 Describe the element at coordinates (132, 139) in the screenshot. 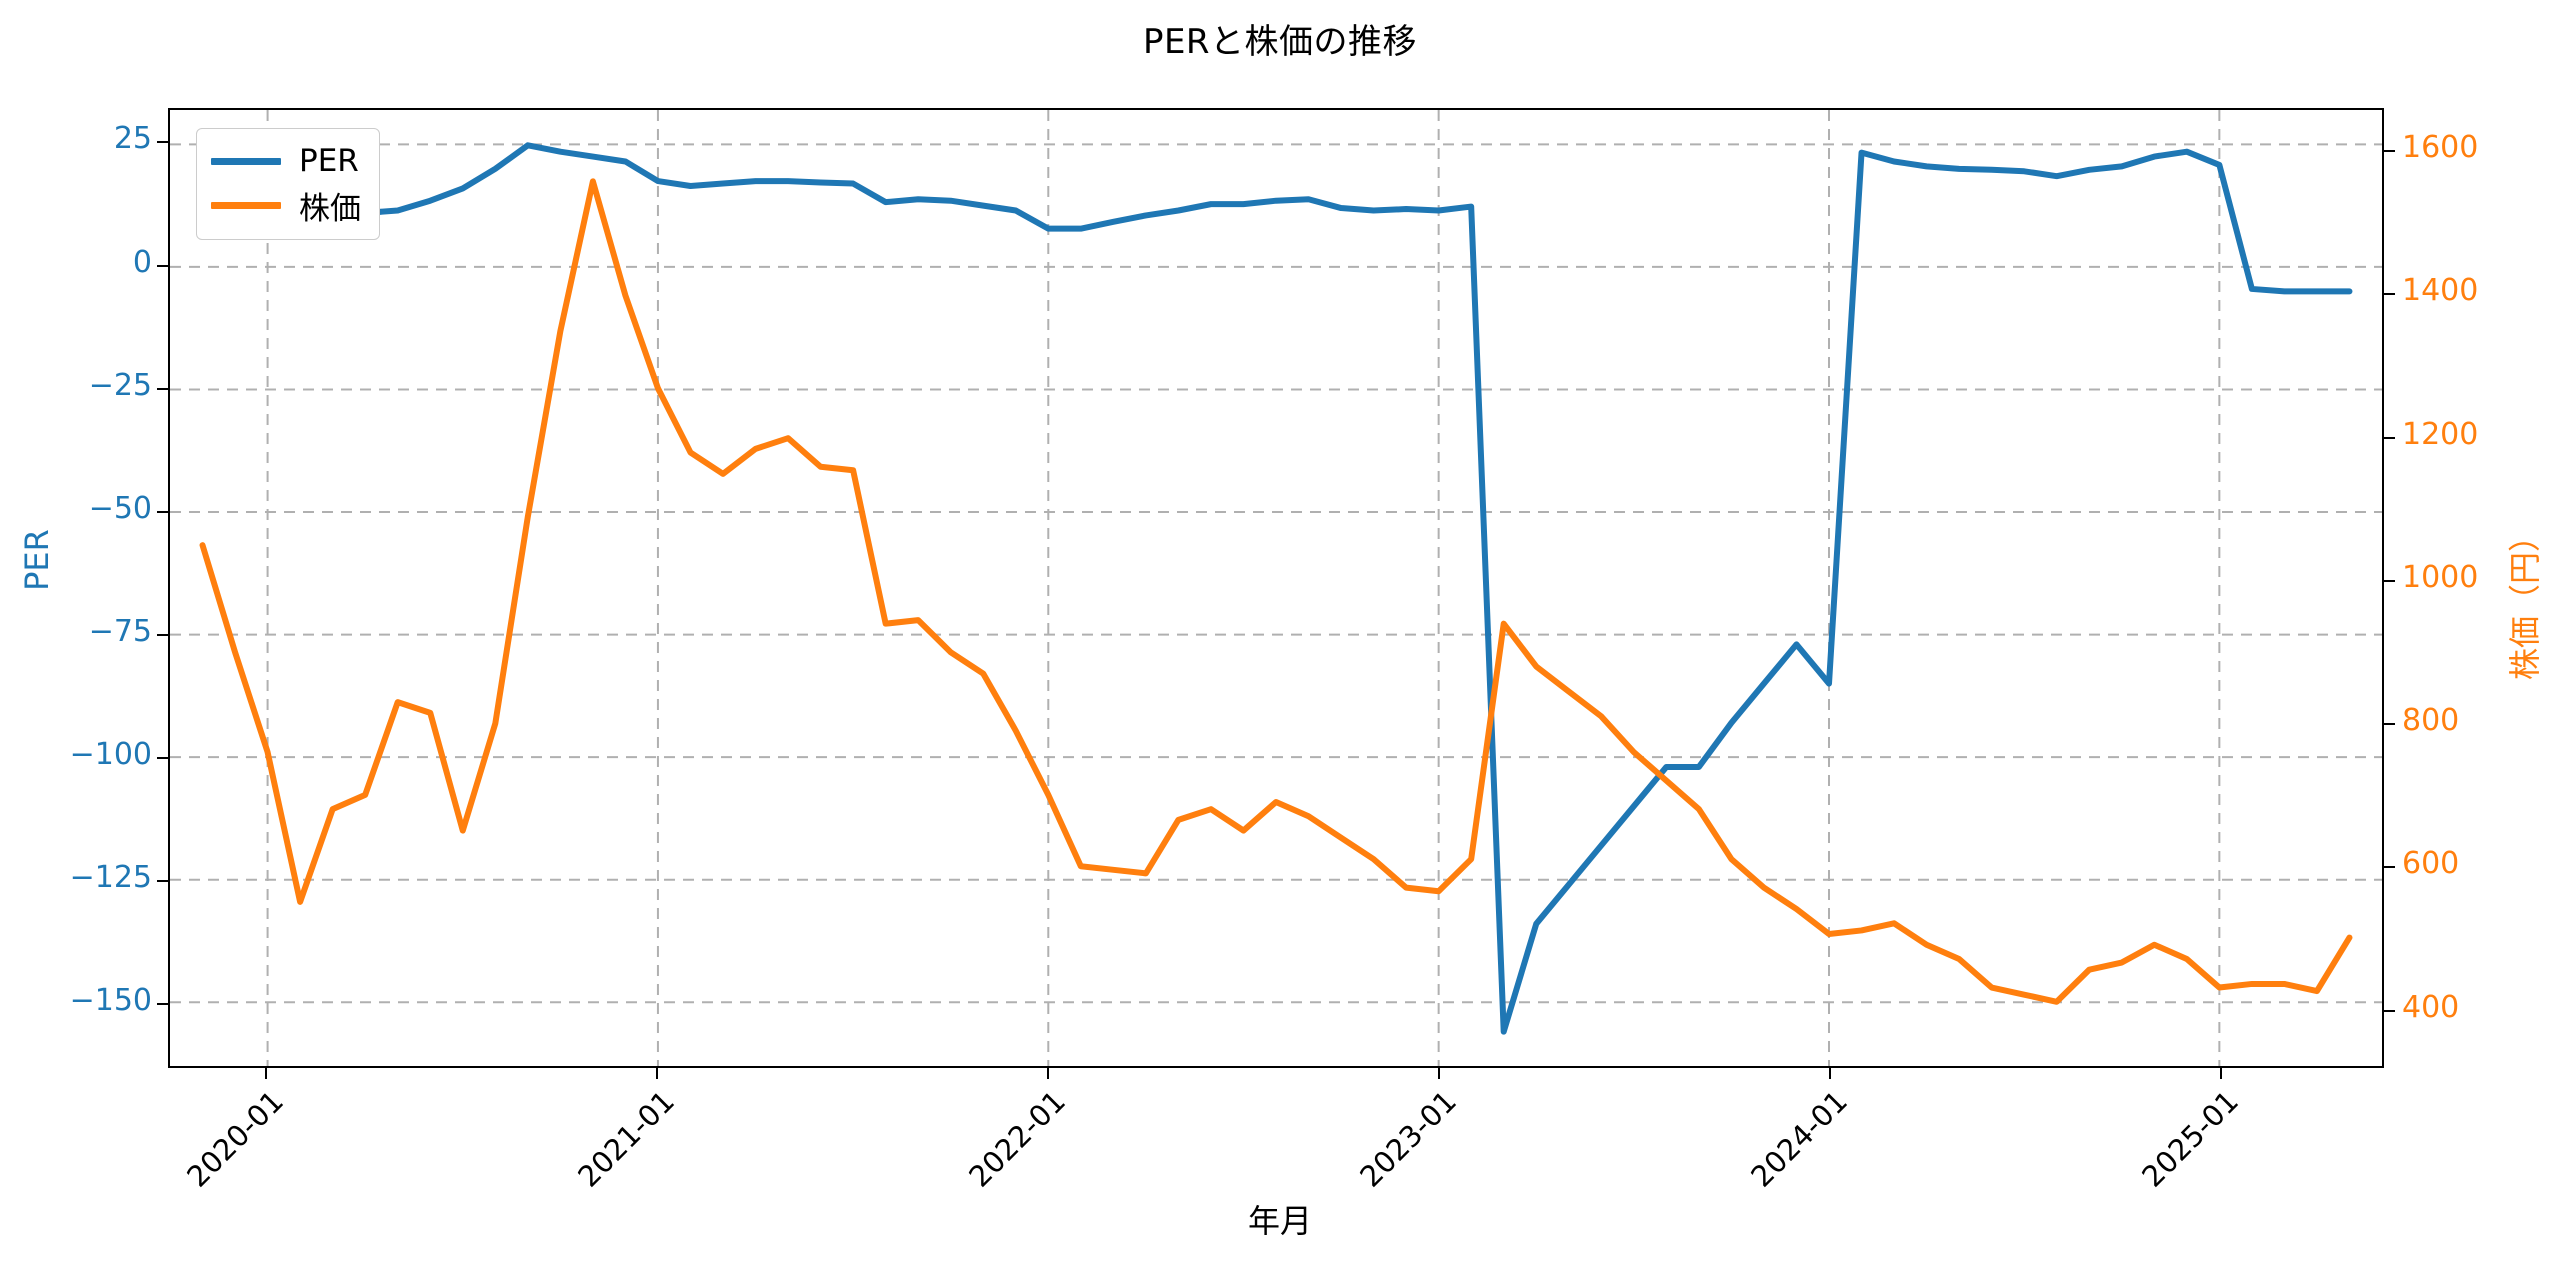

I see `left-axis-tick-label: 25` at that location.